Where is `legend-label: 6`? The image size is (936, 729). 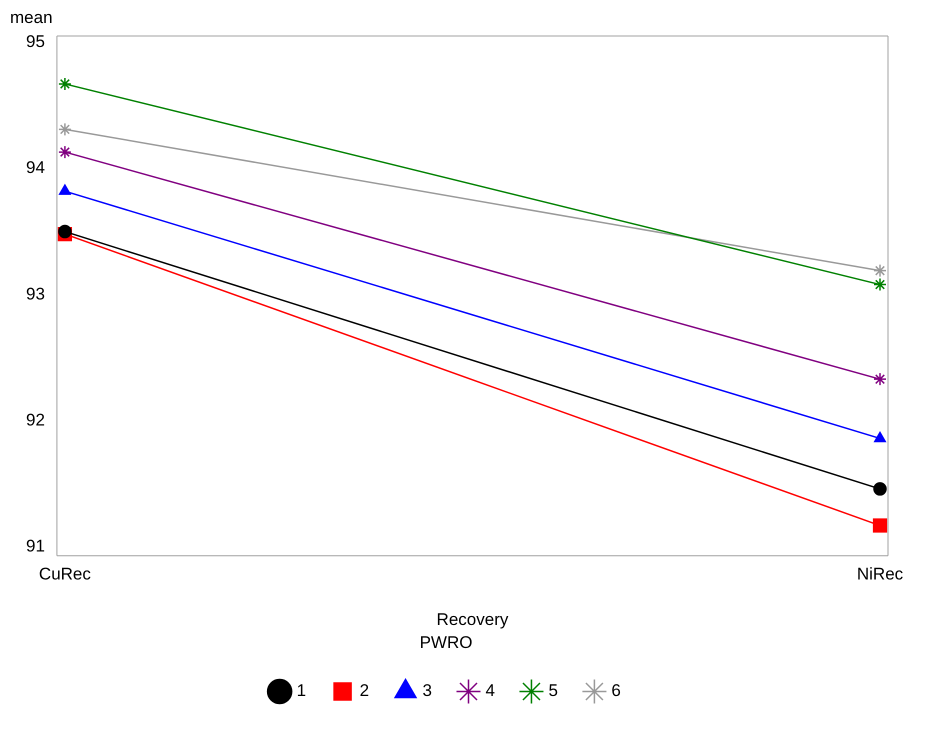
legend-label: 6 is located at coordinates (616, 690).